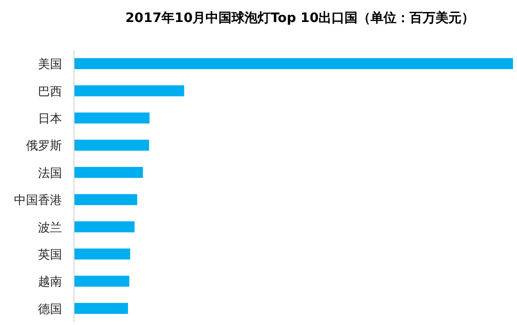 Image resolution: width=517 pixels, height=325 pixels. What do you see at coordinates (50, 227) in the screenshot?
I see `y-tick-label: 波兰` at bounding box center [50, 227].